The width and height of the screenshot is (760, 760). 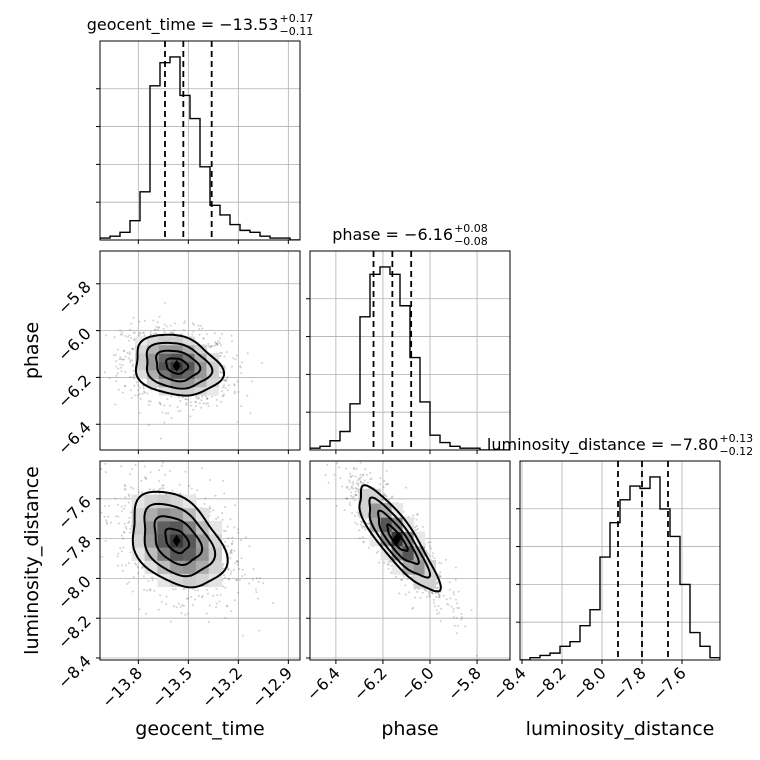 What do you see at coordinates (414, 559) in the screenshot?
I see `panel-phase-luminosity_distance` at bounding box center [414, 559].